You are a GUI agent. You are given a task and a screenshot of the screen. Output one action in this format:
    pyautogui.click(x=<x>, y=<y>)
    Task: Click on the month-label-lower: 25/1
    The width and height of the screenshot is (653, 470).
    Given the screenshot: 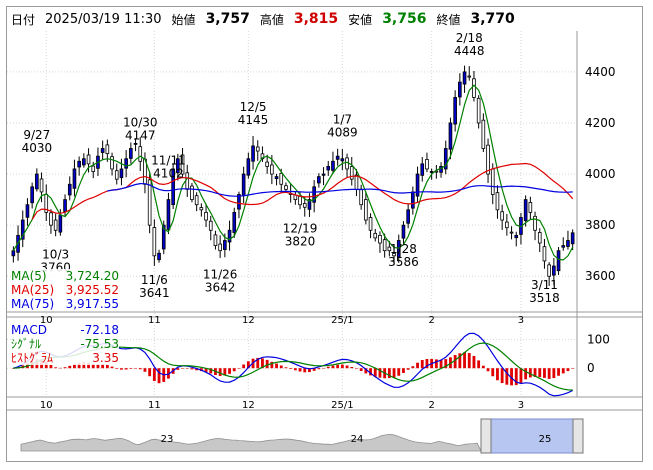 What is the action you would take?
    pyautogui.click(x=342, y=405)
    